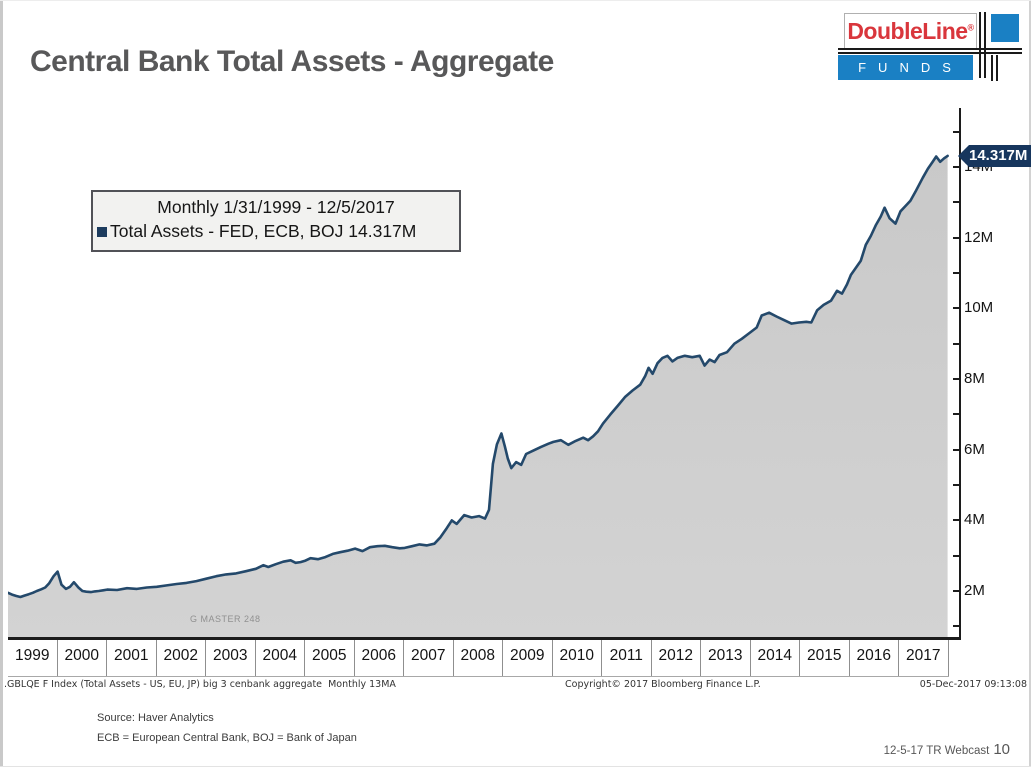  What do you see at coordinates (155, 718) in the screenshot?
I see `source-line: Source: Haver Analytics` at bounding box center [155, 718].